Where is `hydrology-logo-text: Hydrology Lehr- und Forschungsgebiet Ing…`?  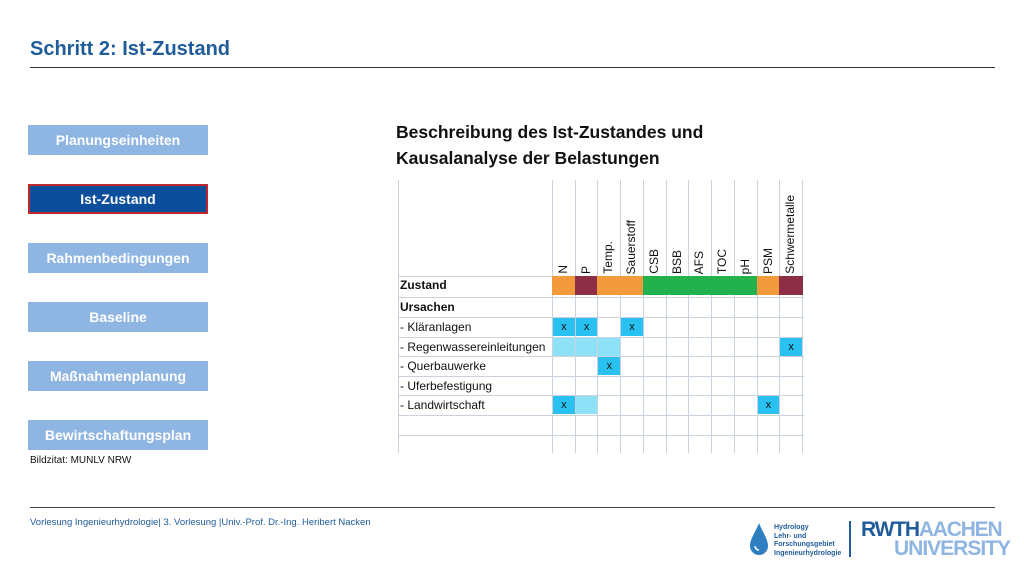 hydrology-logo-text: Hydrology Lehr- und Forschungsgebiet Ing… is located at coordinates (807, 541).